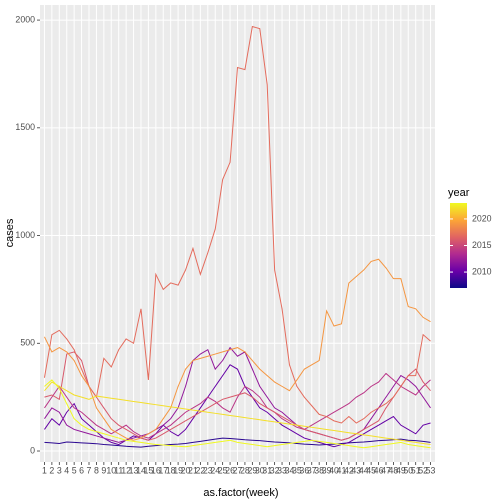 Image resolution: width=504 pixels, height=504 pixels. I want to click on x-tick-label: 53, so click(431, 470).